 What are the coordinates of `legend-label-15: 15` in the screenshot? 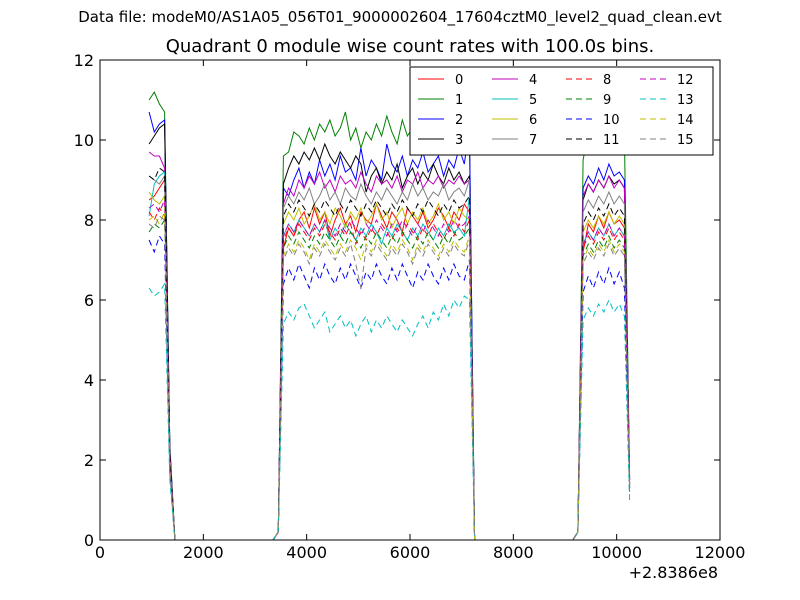 It's located at (685, 140).